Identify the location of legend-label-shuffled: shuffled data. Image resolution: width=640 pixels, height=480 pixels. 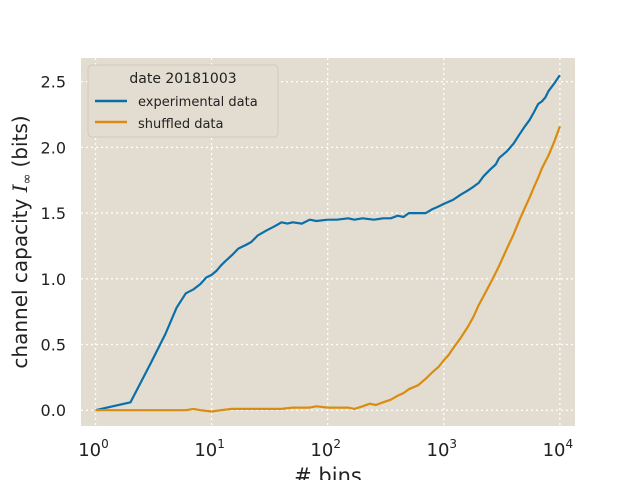
(180, 124).